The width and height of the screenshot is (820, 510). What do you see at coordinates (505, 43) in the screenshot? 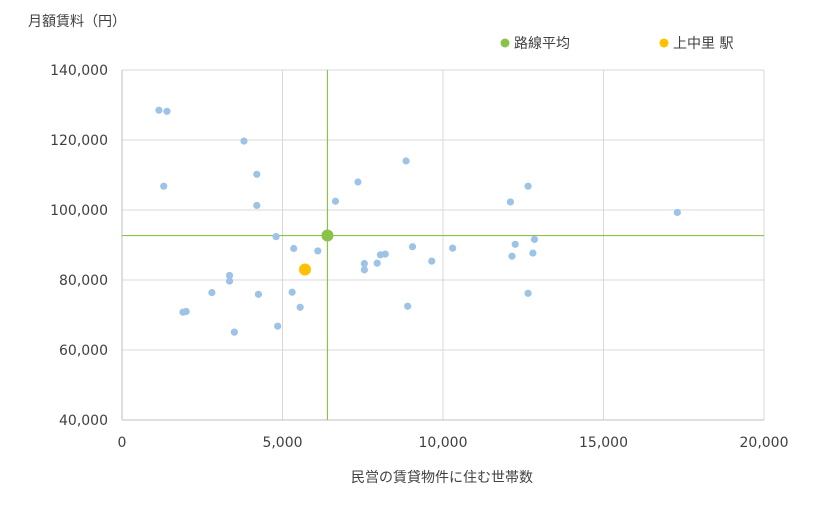
I see `legend-marker-average` at bounding box center [505, 43].